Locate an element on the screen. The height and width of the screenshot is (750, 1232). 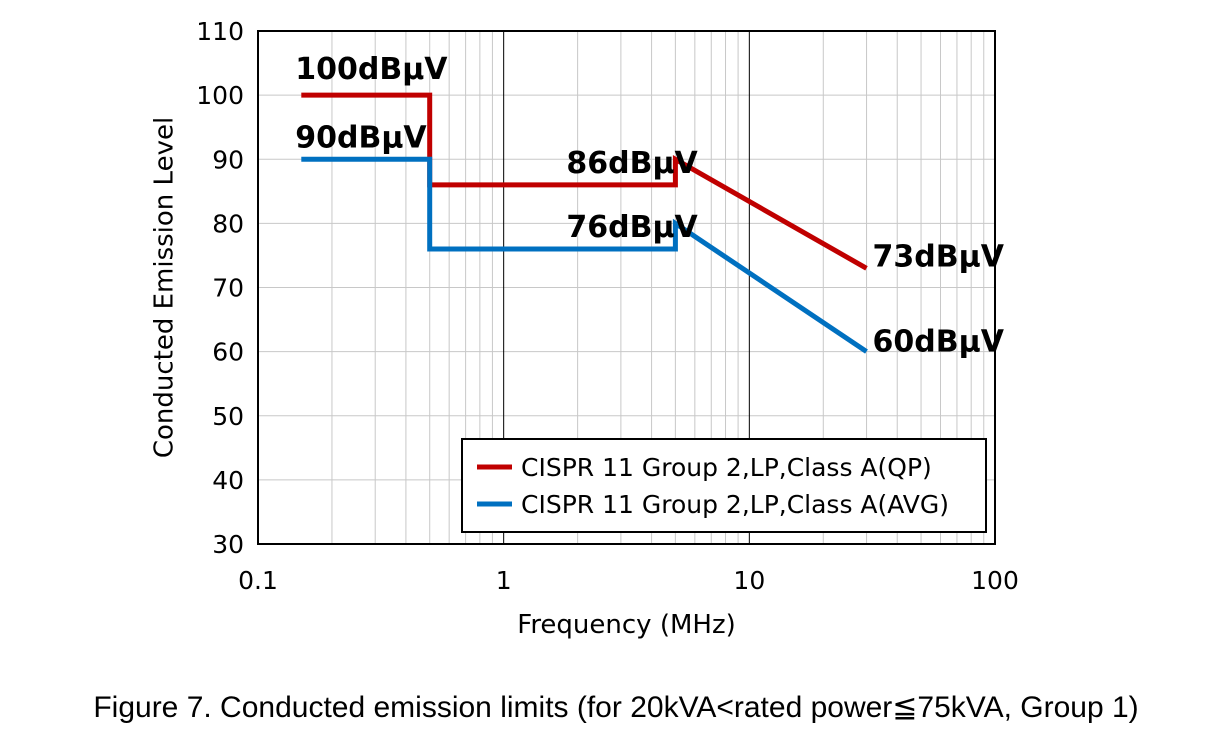
y-tick-label: 30 is located at coordinates (228, 544).